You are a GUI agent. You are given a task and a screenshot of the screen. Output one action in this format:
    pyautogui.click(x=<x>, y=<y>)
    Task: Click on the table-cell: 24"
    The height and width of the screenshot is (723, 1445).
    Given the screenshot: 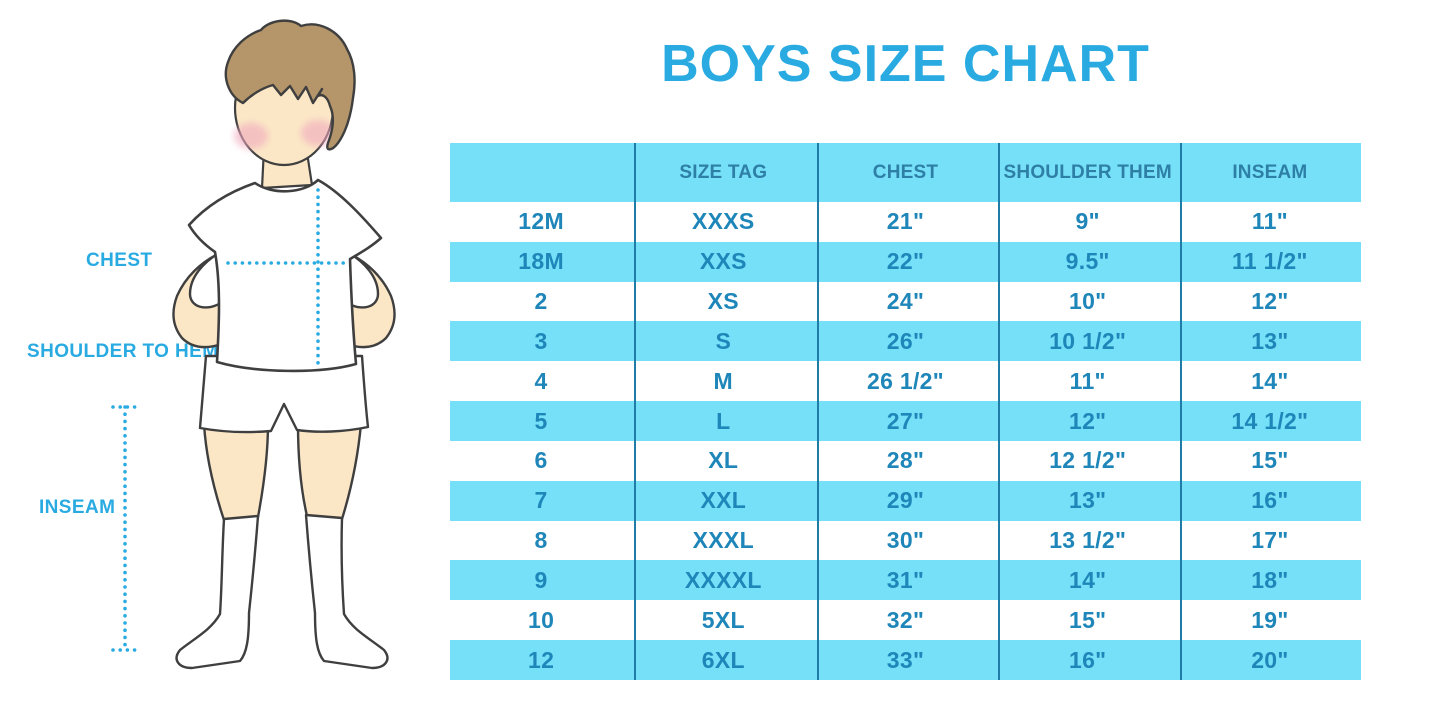 What is the action you would take?
    pyautogui.click(x=905, y=301)
    